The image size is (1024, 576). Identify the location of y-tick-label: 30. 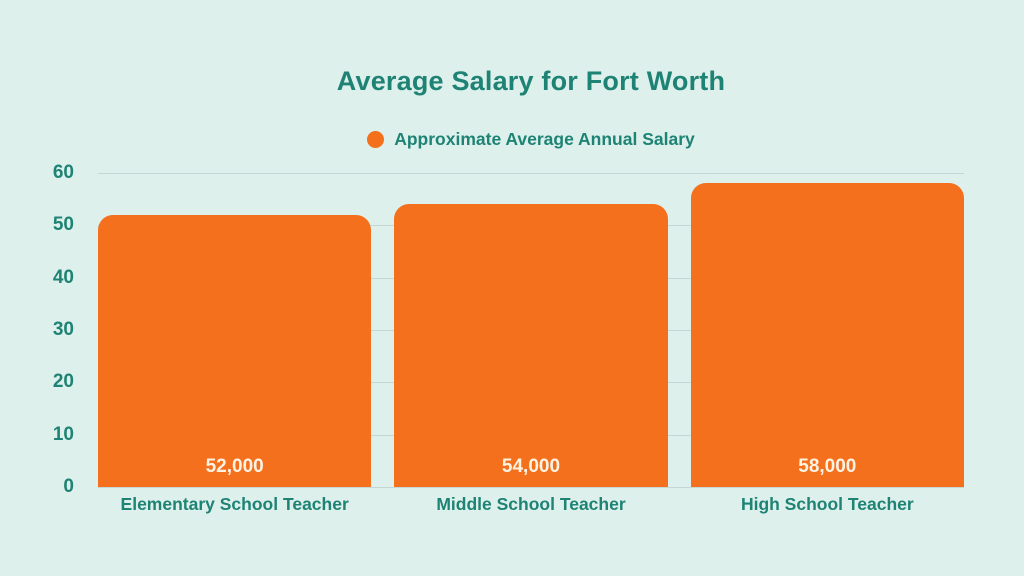
(63, 329).